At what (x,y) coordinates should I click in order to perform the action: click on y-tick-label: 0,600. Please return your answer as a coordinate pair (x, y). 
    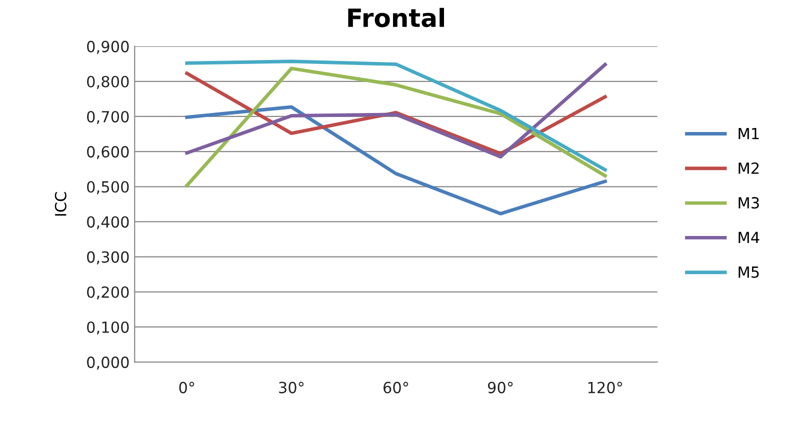
    Looking at the image, I should click on (108, 153).